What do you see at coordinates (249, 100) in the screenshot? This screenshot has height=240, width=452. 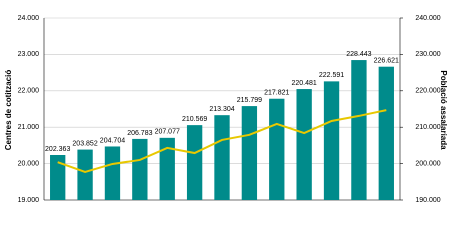 I see `data-label: 215.799` at bounding box center [249, 100].